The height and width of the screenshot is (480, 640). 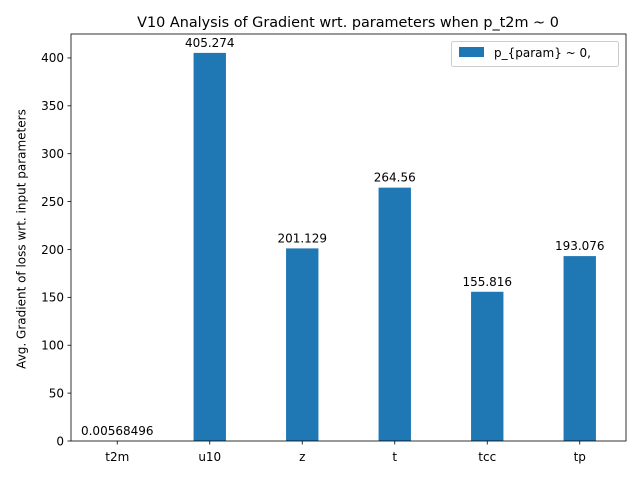 What do you see at coordinates (394, 457) in the screenshot?
I see `x-tick-label-t: t` at bounding box center [394, 457].